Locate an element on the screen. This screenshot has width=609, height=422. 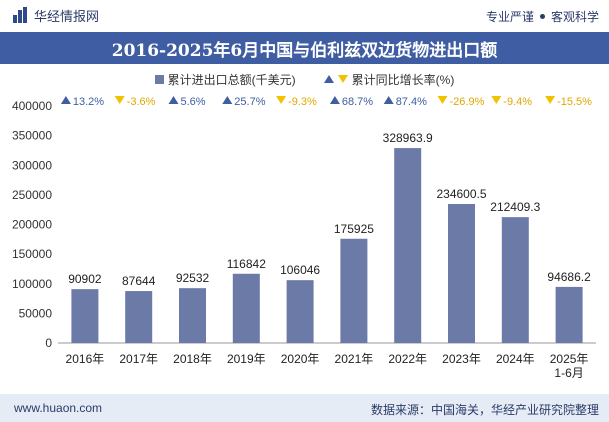
legend-item-total: 累计进出口总额(千美元) is located at coordinates (225, 79).